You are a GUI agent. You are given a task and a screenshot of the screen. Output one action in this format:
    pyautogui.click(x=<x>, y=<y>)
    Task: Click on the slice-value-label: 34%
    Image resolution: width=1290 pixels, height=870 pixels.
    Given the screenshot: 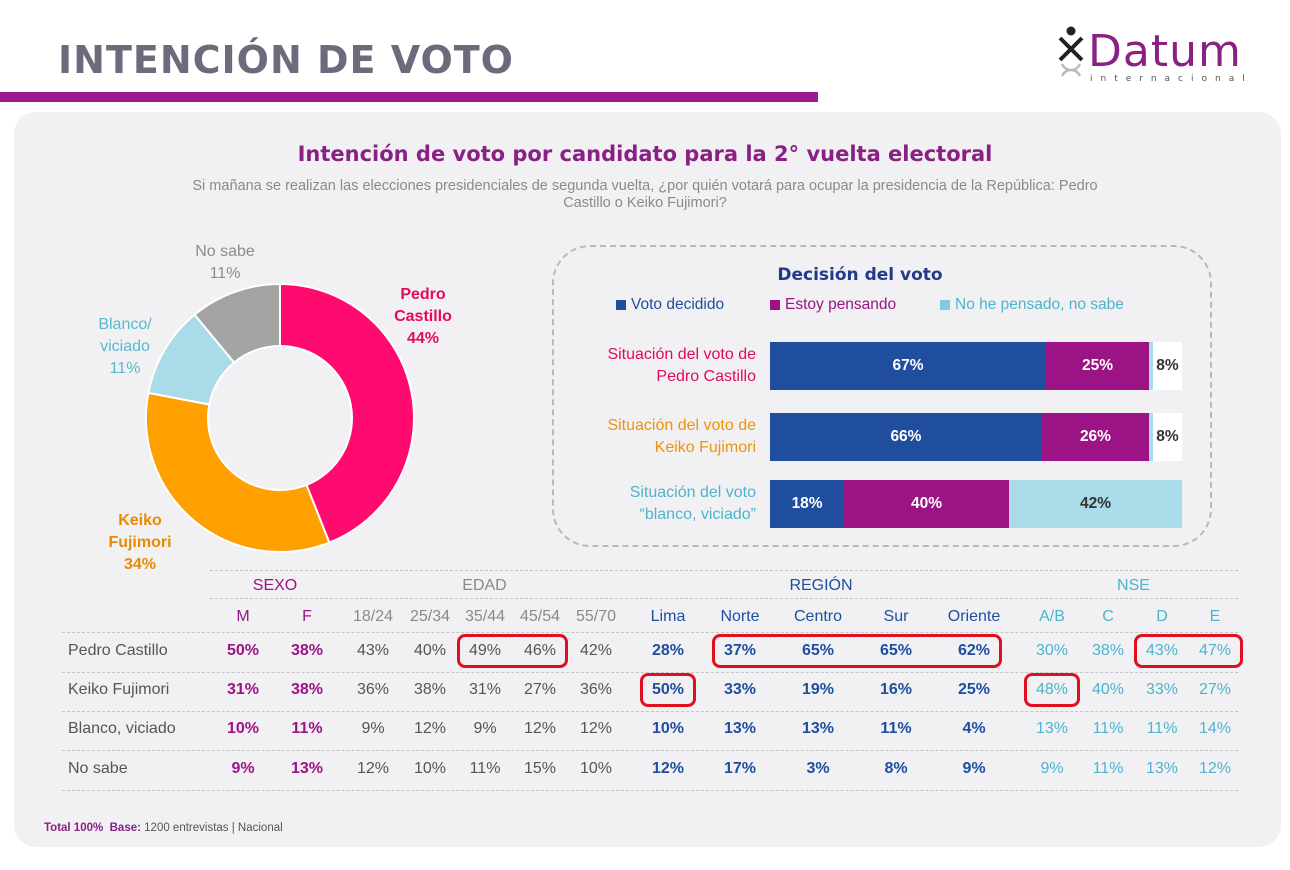 What is the action you would take?
    pyautogui.click(x=140, y=564)
    